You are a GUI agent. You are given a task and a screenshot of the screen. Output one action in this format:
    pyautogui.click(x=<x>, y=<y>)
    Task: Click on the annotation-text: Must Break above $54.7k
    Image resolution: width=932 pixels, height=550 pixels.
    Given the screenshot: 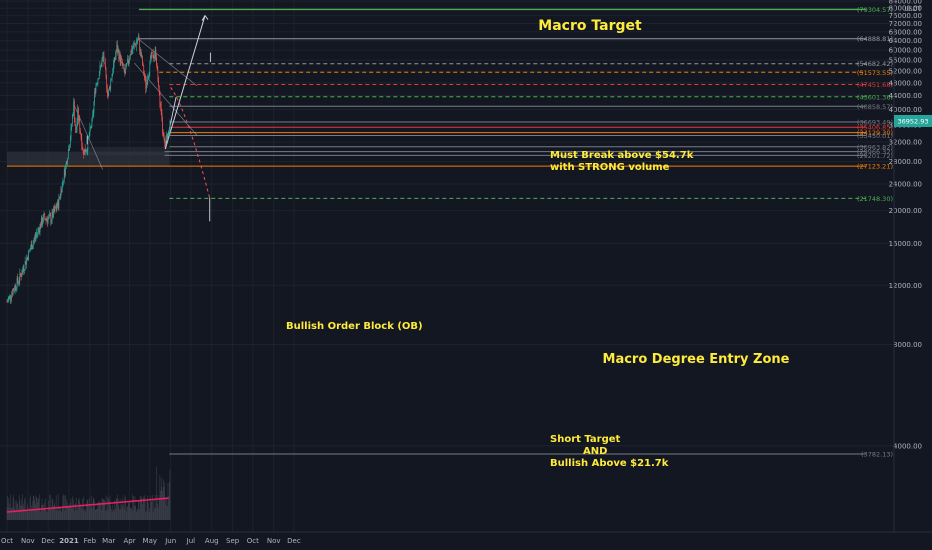 What is the action you would take?
    pyautogui.click(x=622, y=155)
    